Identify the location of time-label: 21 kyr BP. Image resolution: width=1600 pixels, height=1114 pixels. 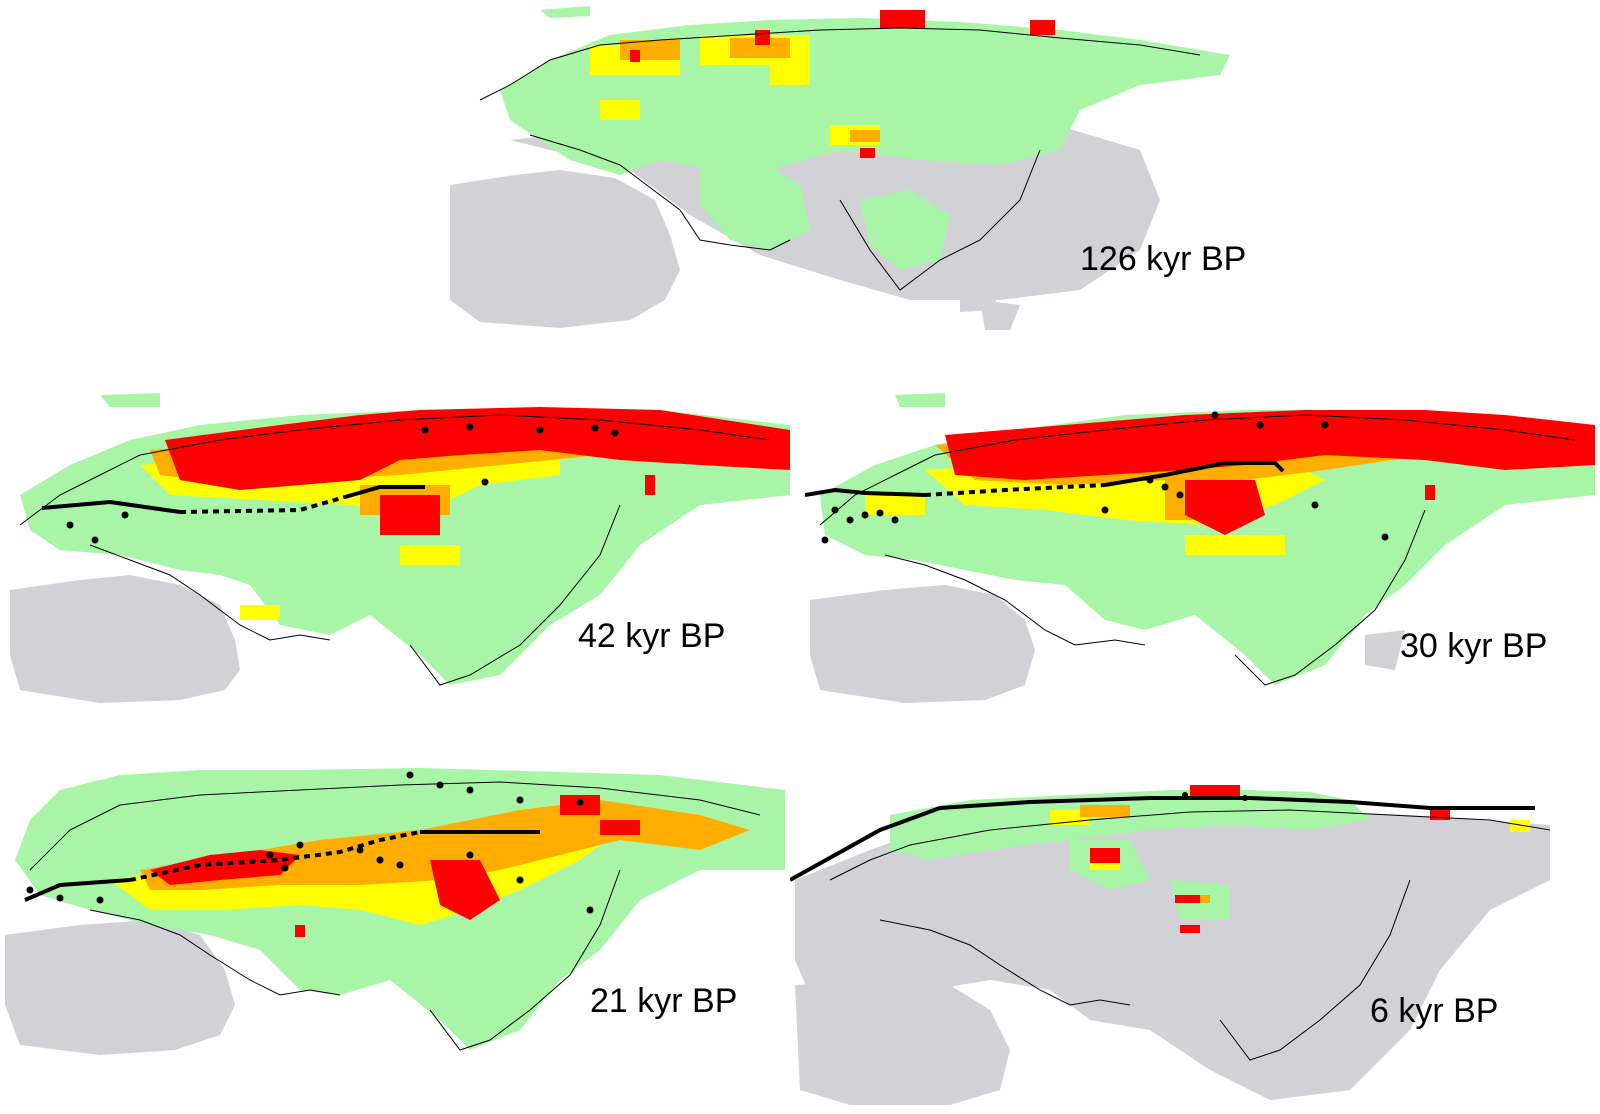
(664, 1001).